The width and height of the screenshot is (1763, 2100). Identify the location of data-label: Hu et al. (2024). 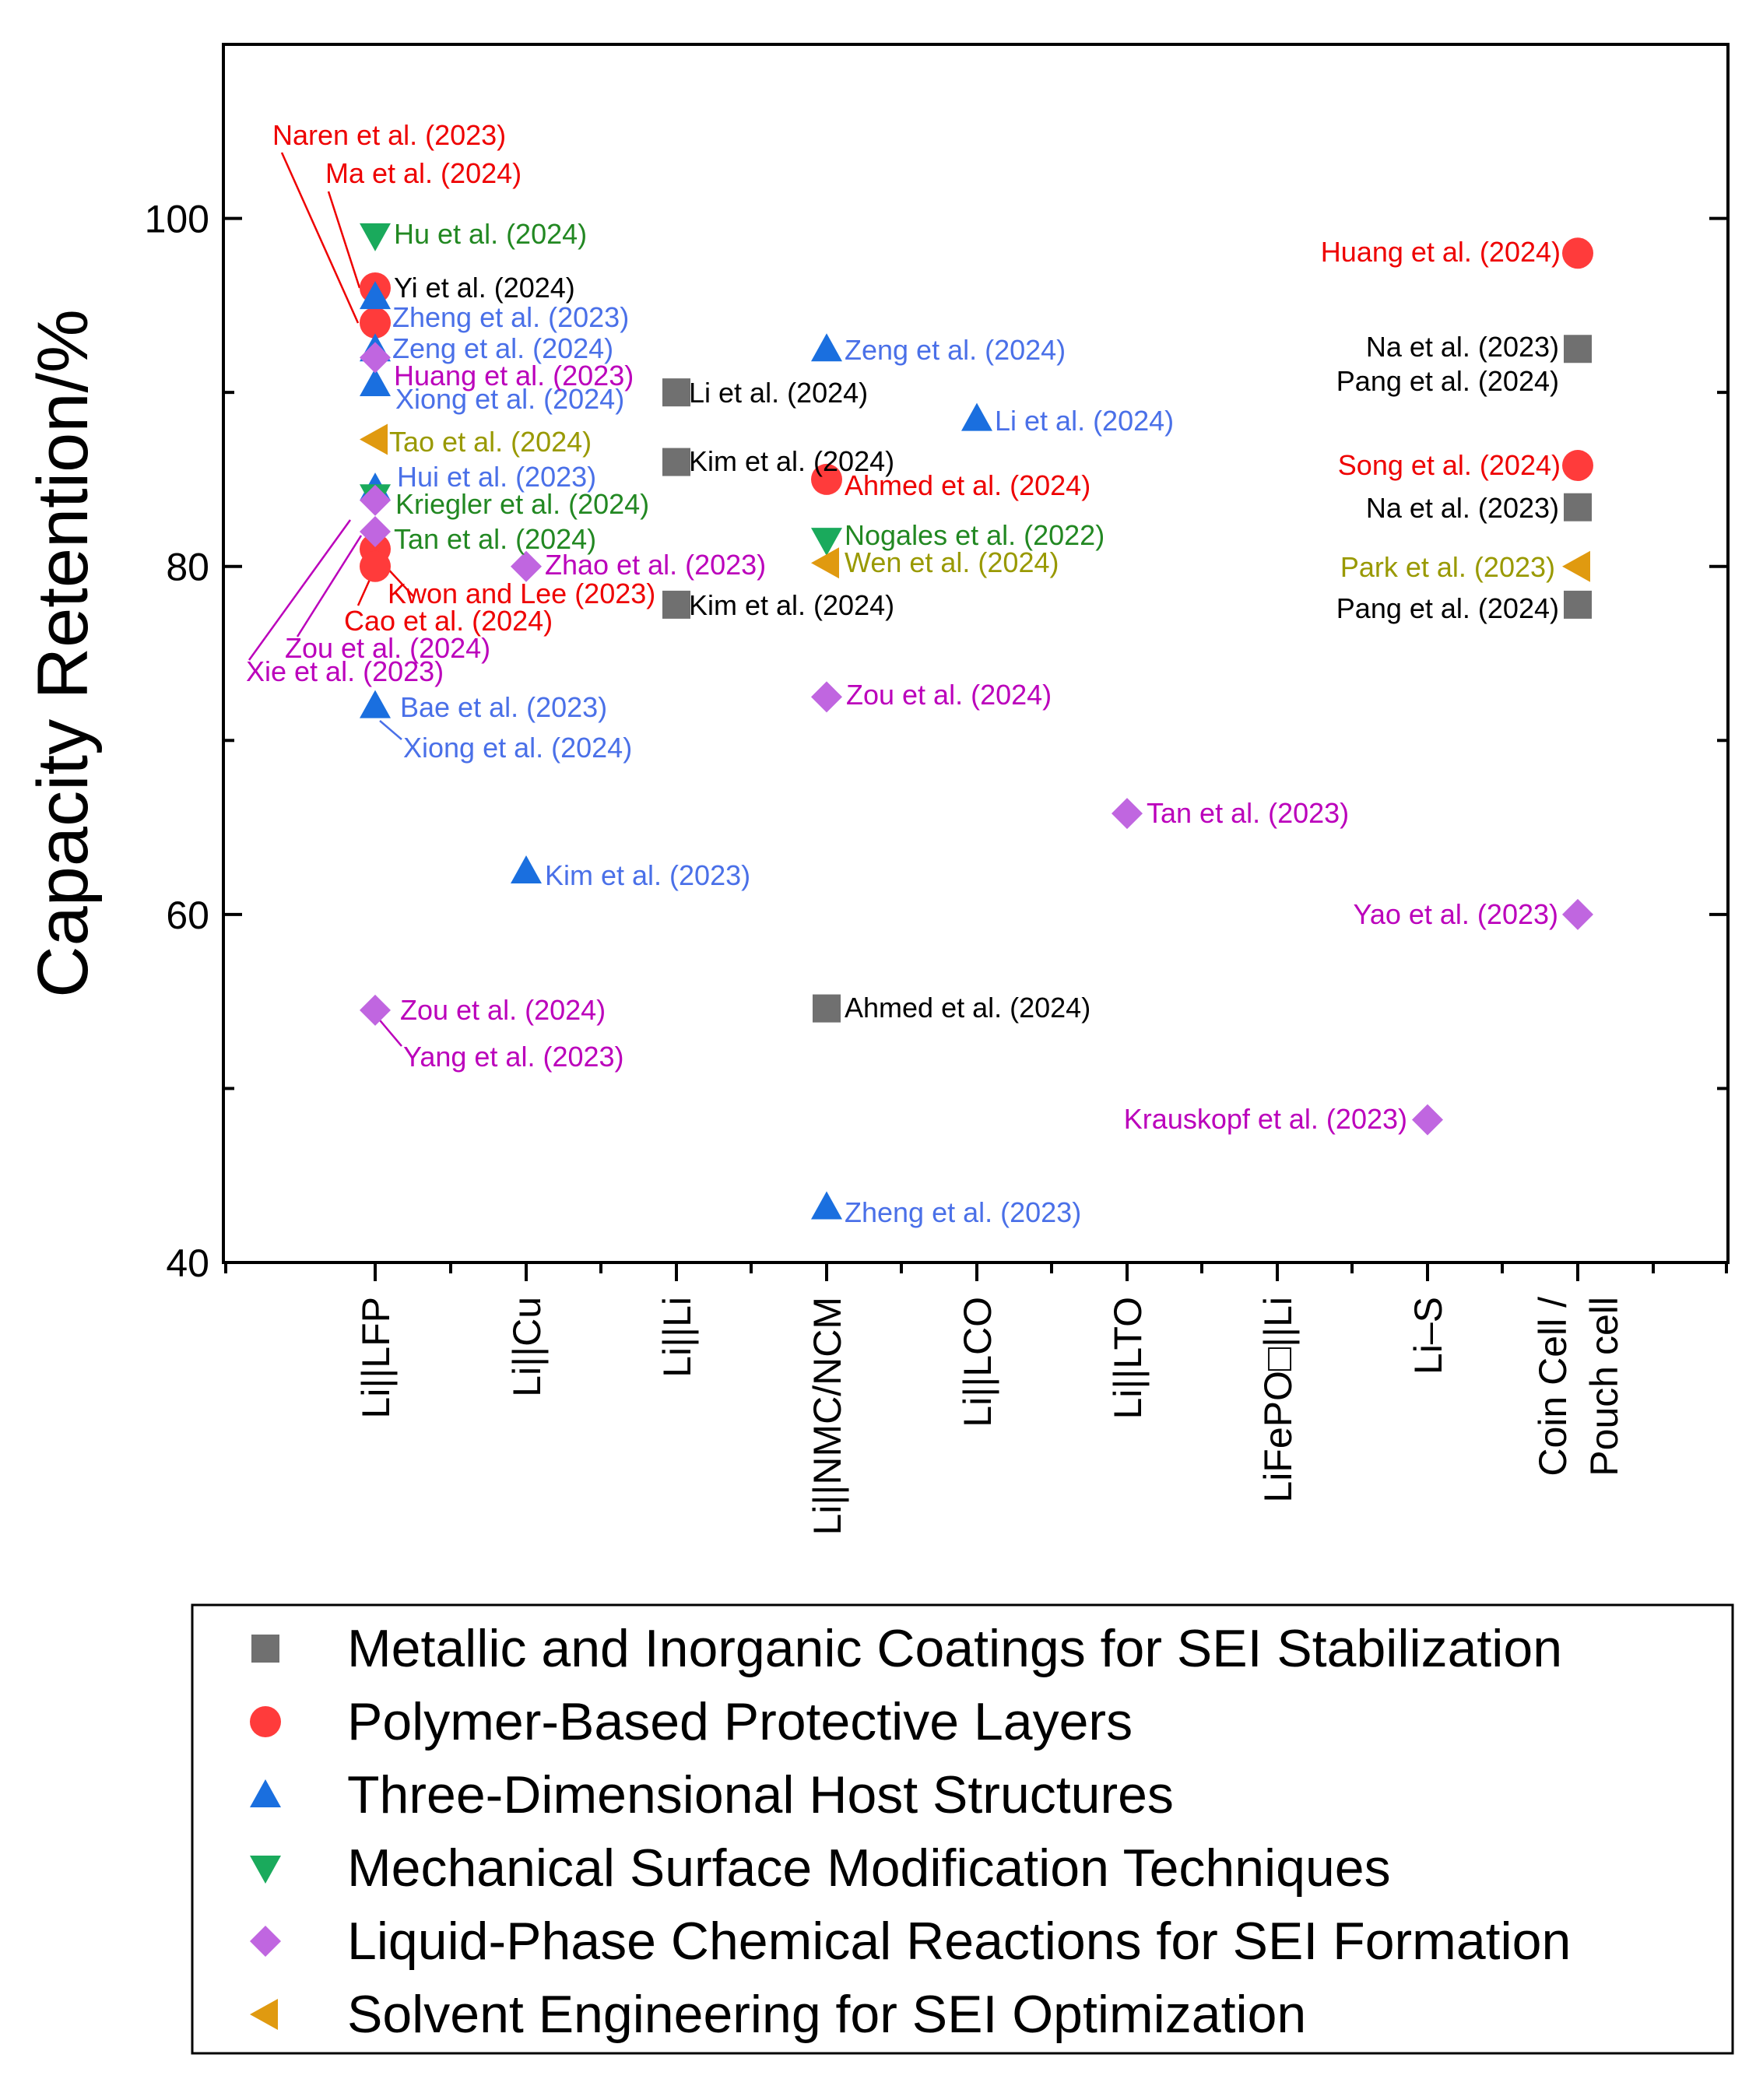
(490, 234).